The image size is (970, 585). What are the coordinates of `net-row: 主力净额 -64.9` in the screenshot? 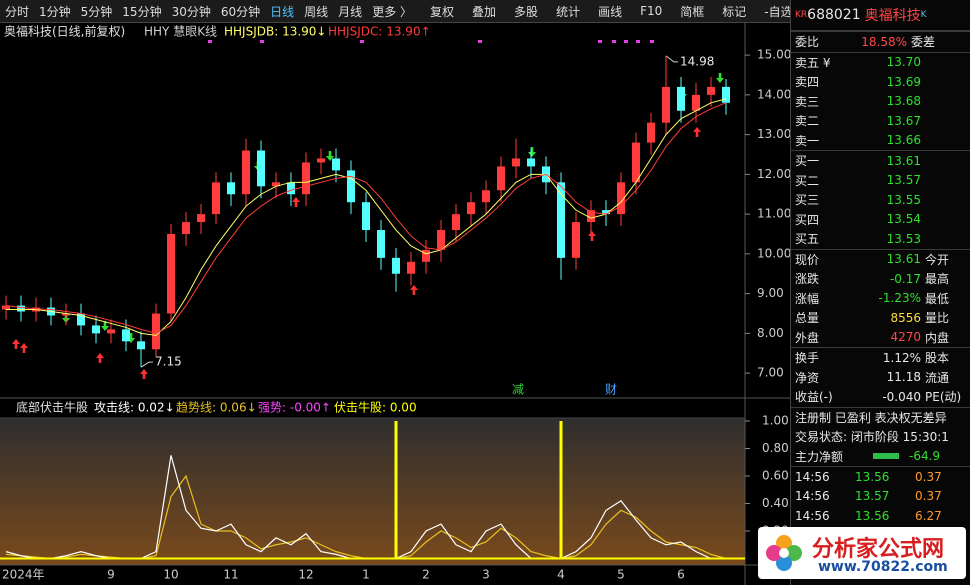 It's located at (880, 457).